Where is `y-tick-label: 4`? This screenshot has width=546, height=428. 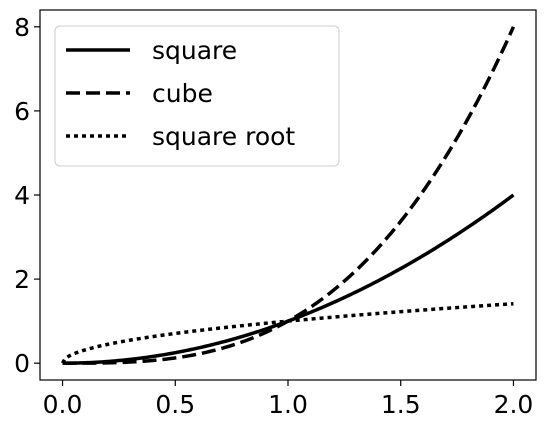 y-tick-label: 4 is located at coordinates (22, 195).